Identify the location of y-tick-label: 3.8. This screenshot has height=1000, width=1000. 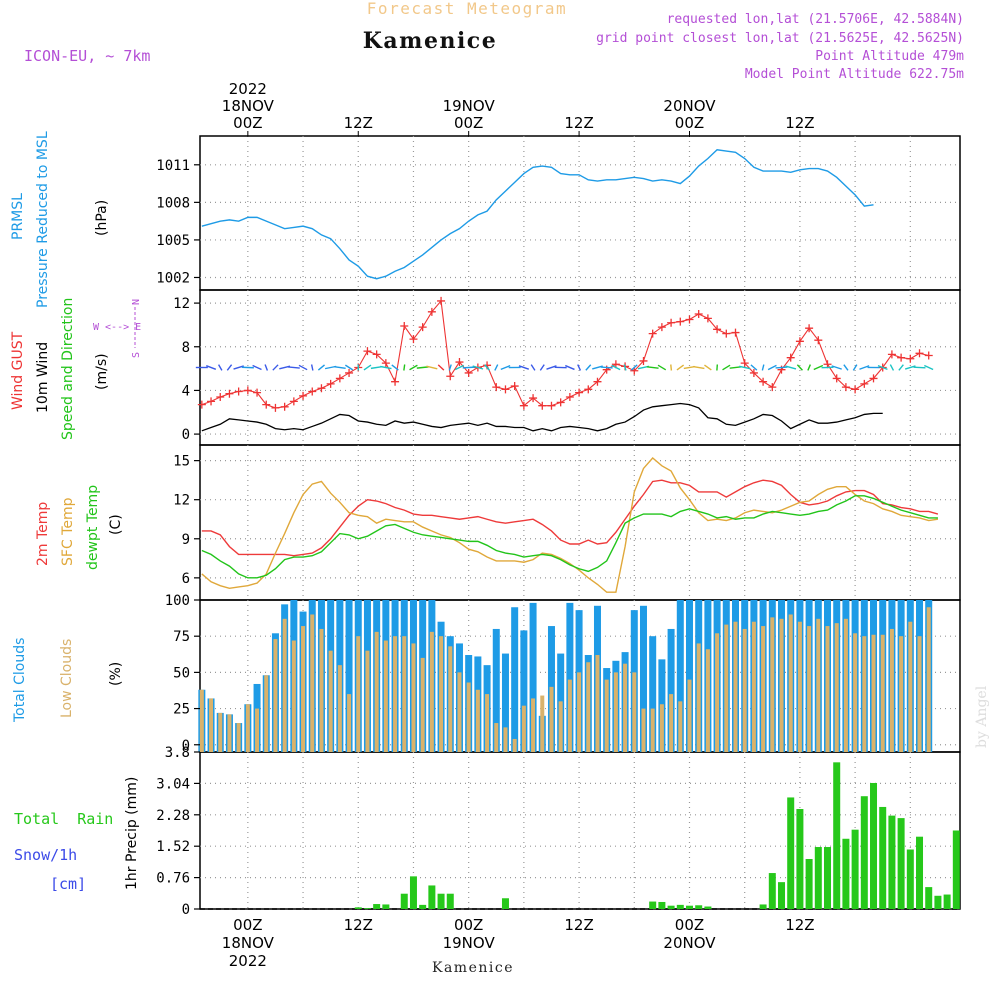
(177, 753).